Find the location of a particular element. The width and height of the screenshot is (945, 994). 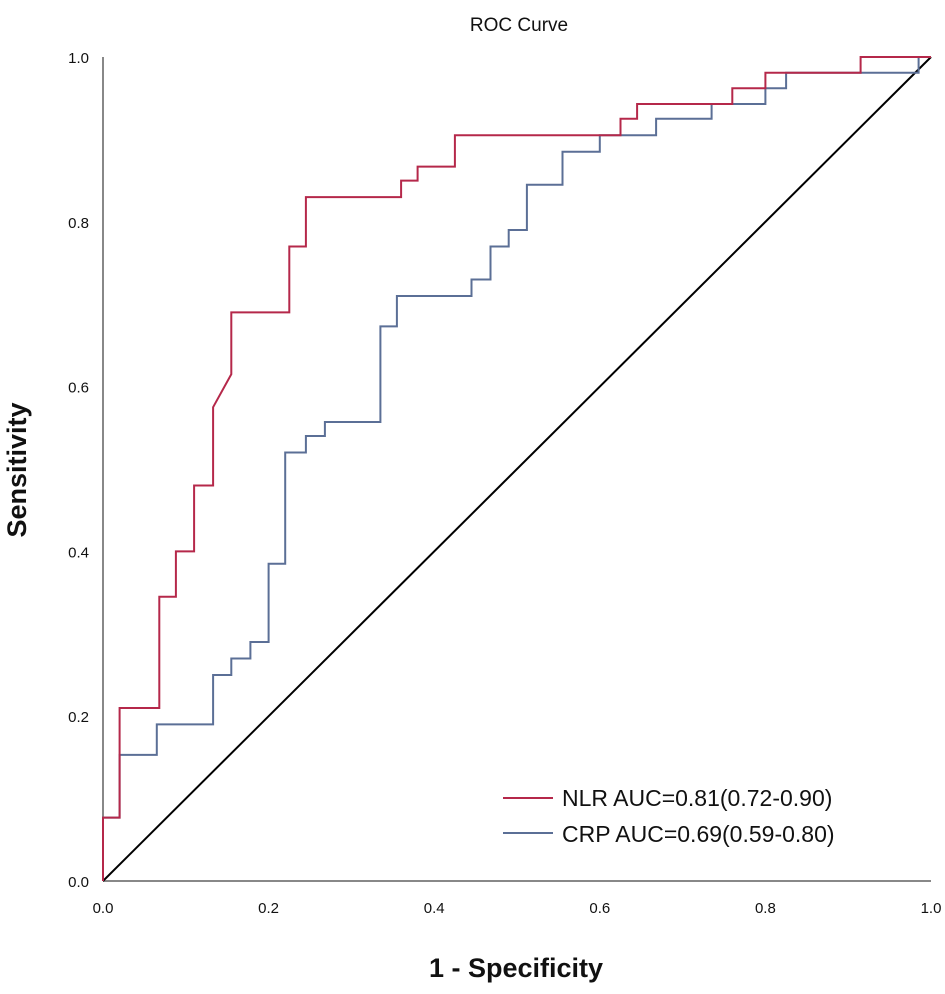

y-tick-label: 0.0 is located at coordinates (78, 882).